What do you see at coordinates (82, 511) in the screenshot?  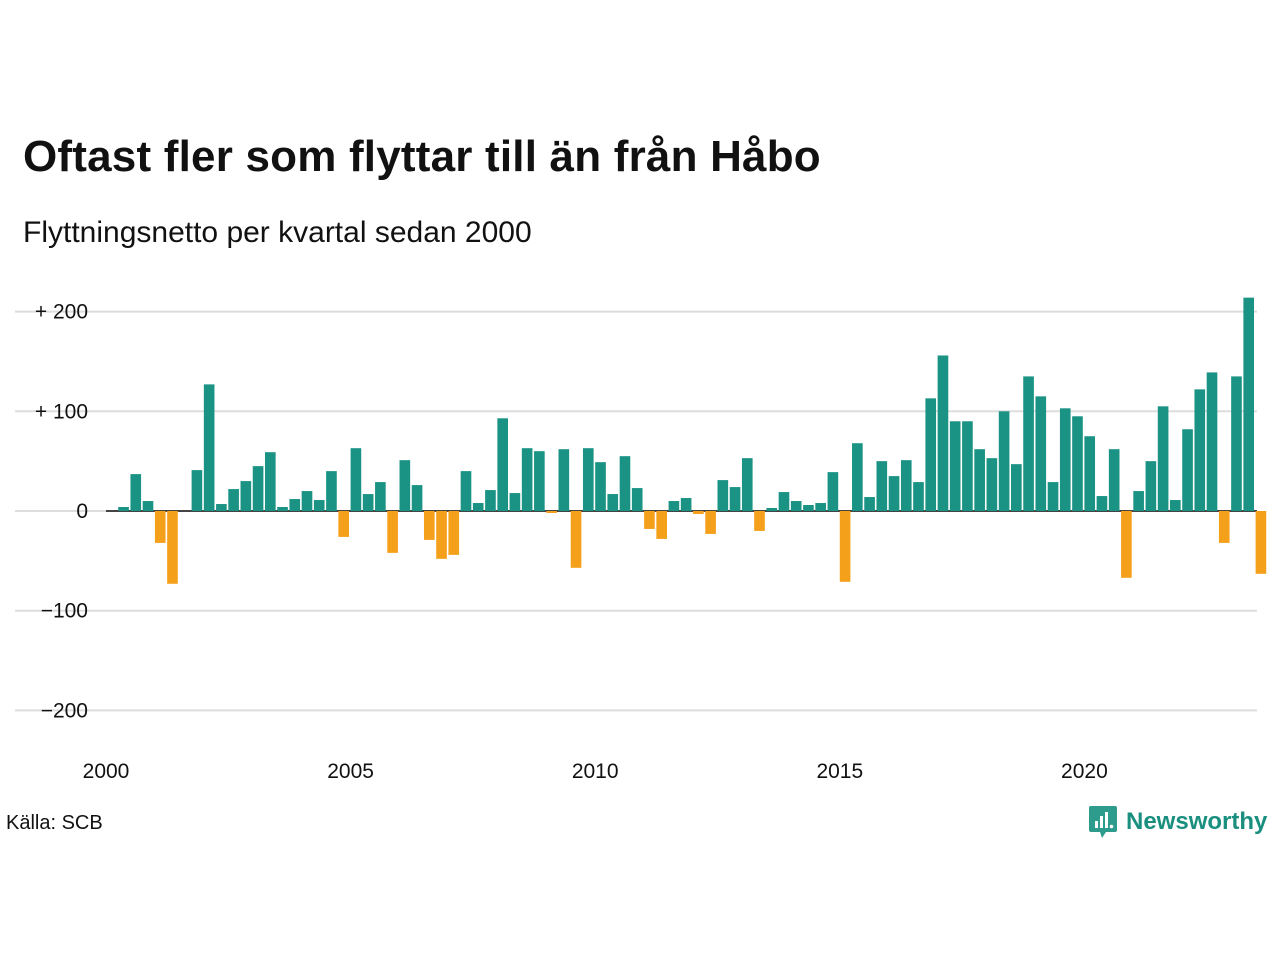 I see `y-tick-label: 0` at bounding box center [82, 511].